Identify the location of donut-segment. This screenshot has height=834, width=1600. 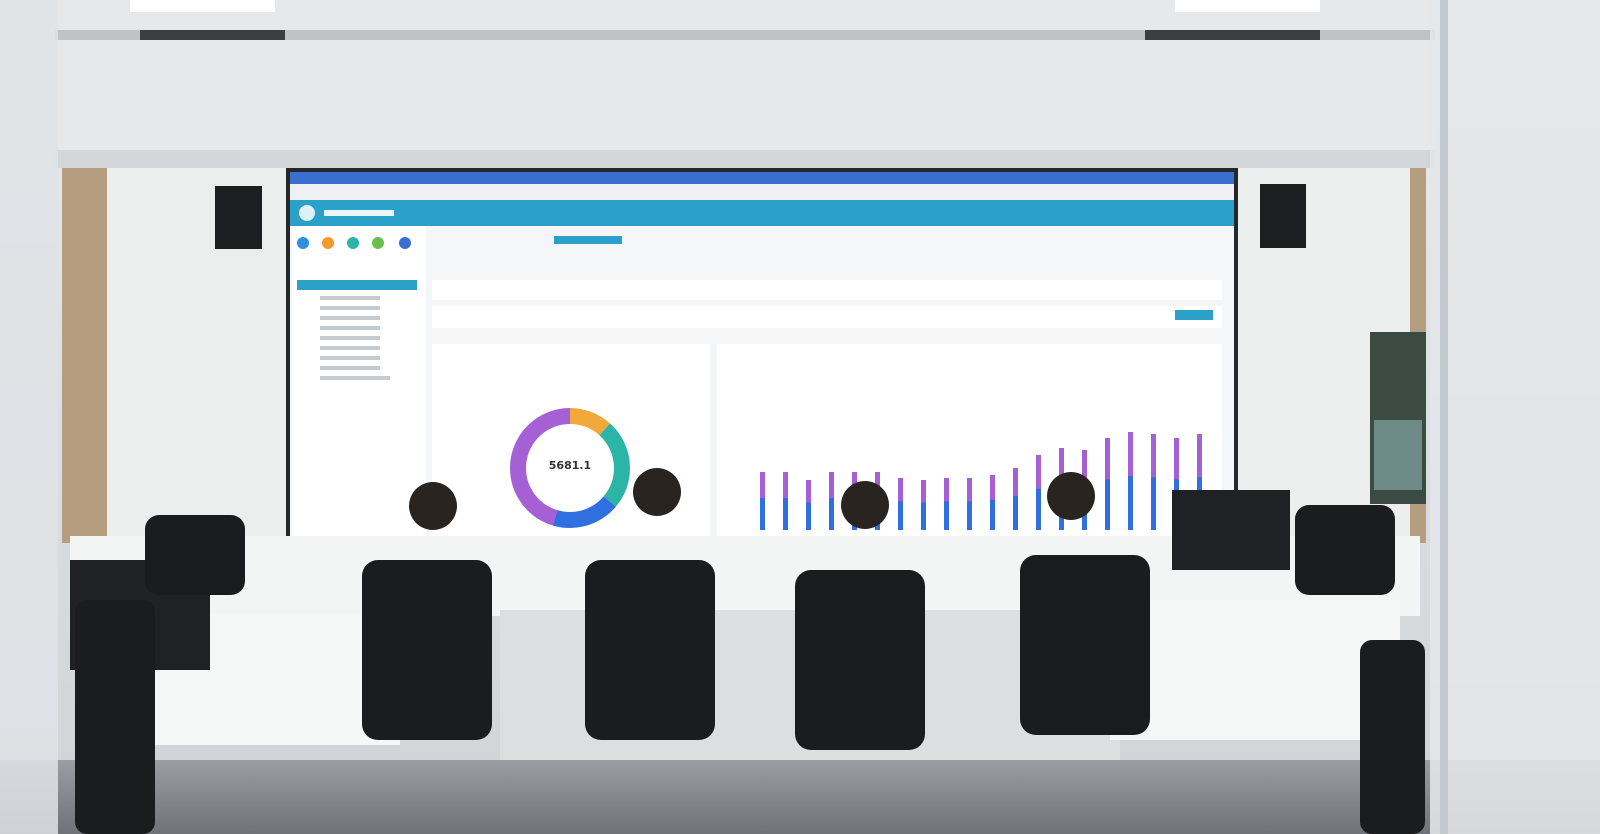
(570, 468).